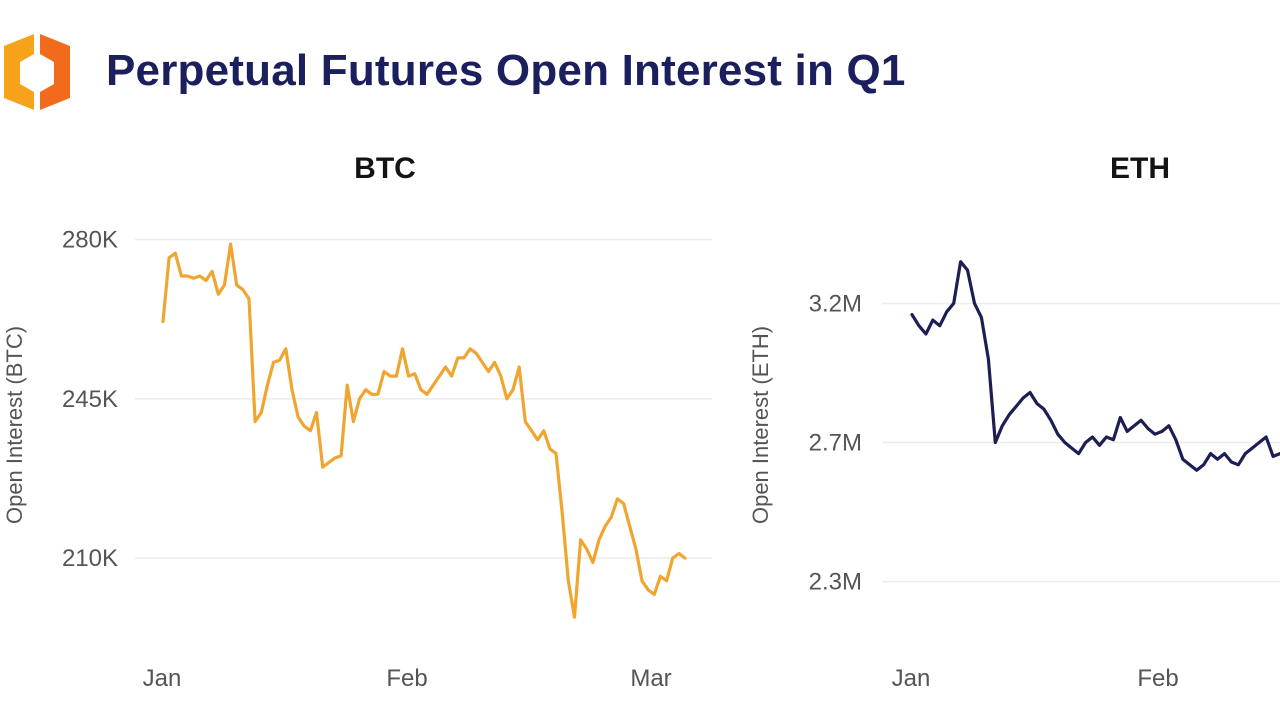 This screenshot has width=1280, height=720. Describe the element at coordinates (835, 582) in the screenshot. I see `y-tick-label: 2.3M` at that location.